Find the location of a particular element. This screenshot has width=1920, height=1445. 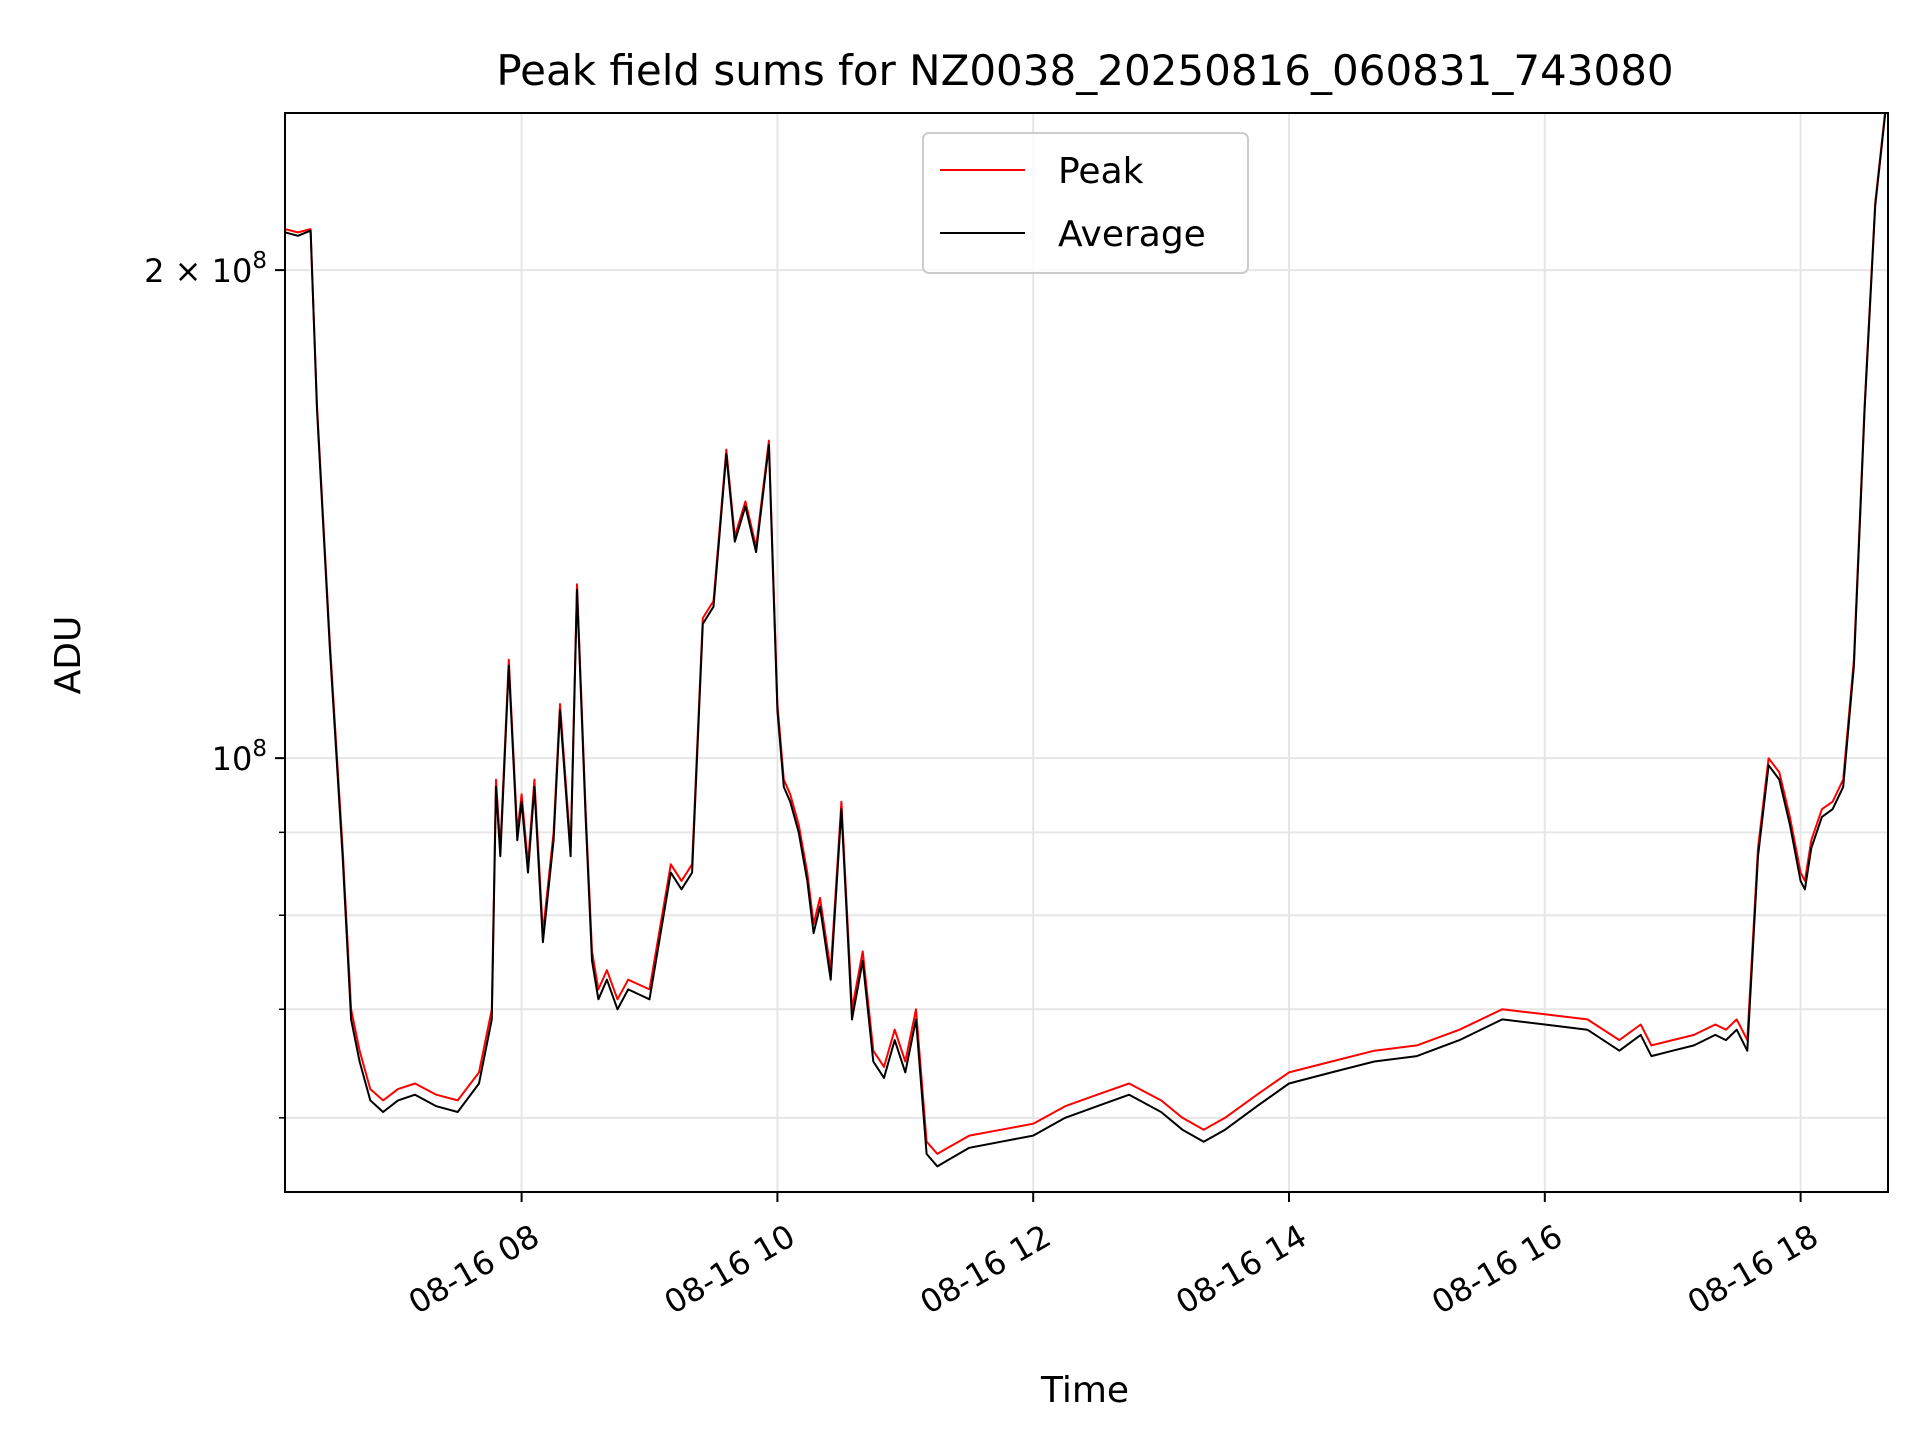

legend: Peak Average is located at coordinates (1085, 203).